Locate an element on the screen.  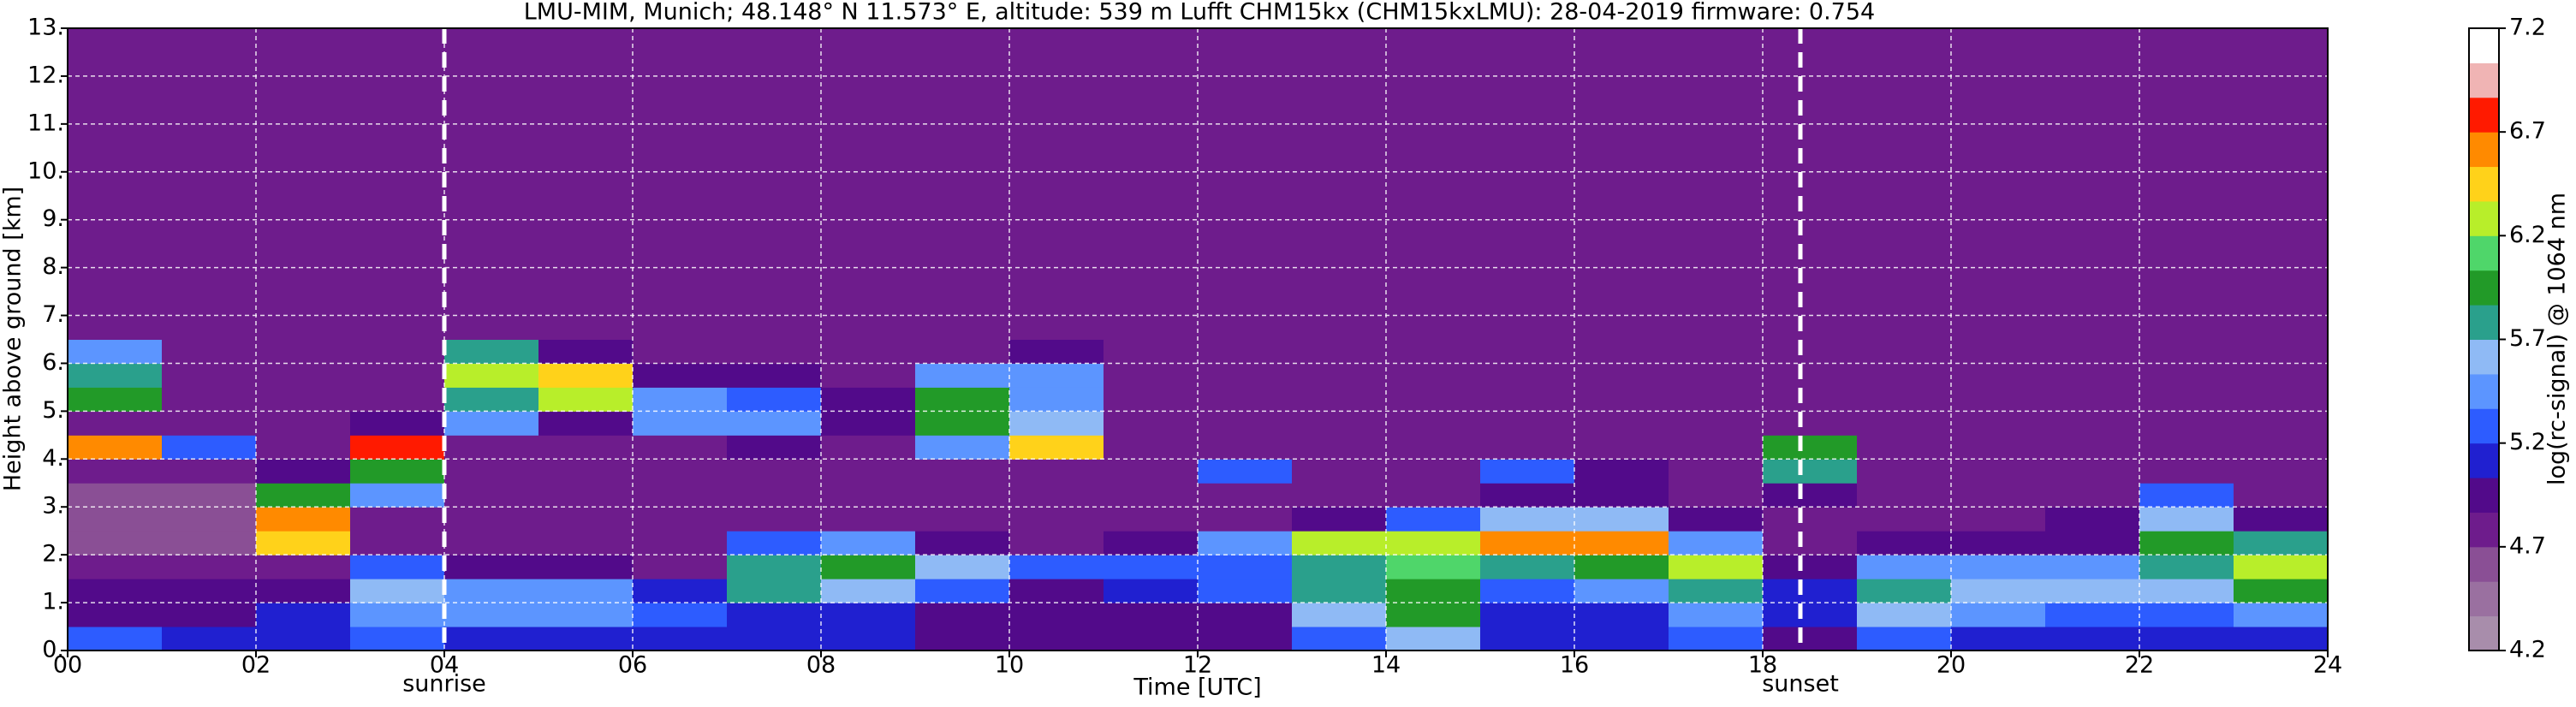
x-tick-label: 00 is located at coordinates (68, 665).